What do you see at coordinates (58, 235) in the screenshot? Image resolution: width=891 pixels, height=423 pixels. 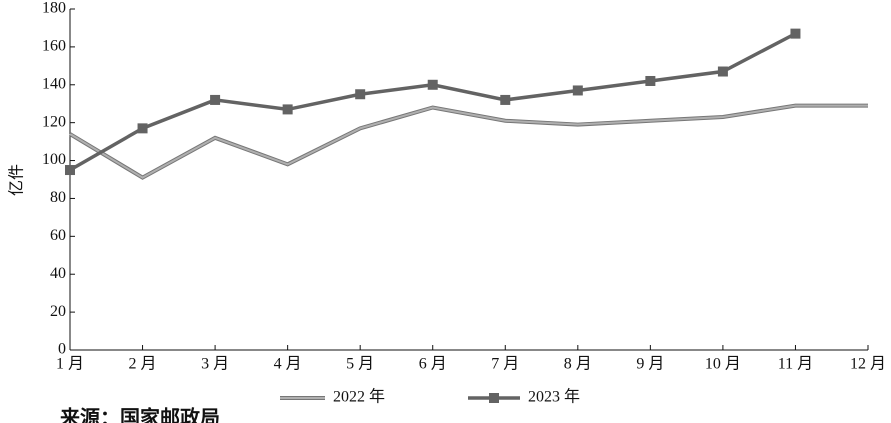 I see `y-tick-label: 60` at bounding box center [58, 235].